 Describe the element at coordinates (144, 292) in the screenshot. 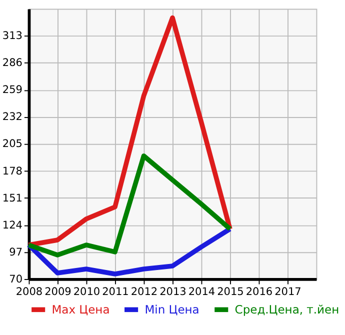

I see `x-tick-label: 2012` at that location.